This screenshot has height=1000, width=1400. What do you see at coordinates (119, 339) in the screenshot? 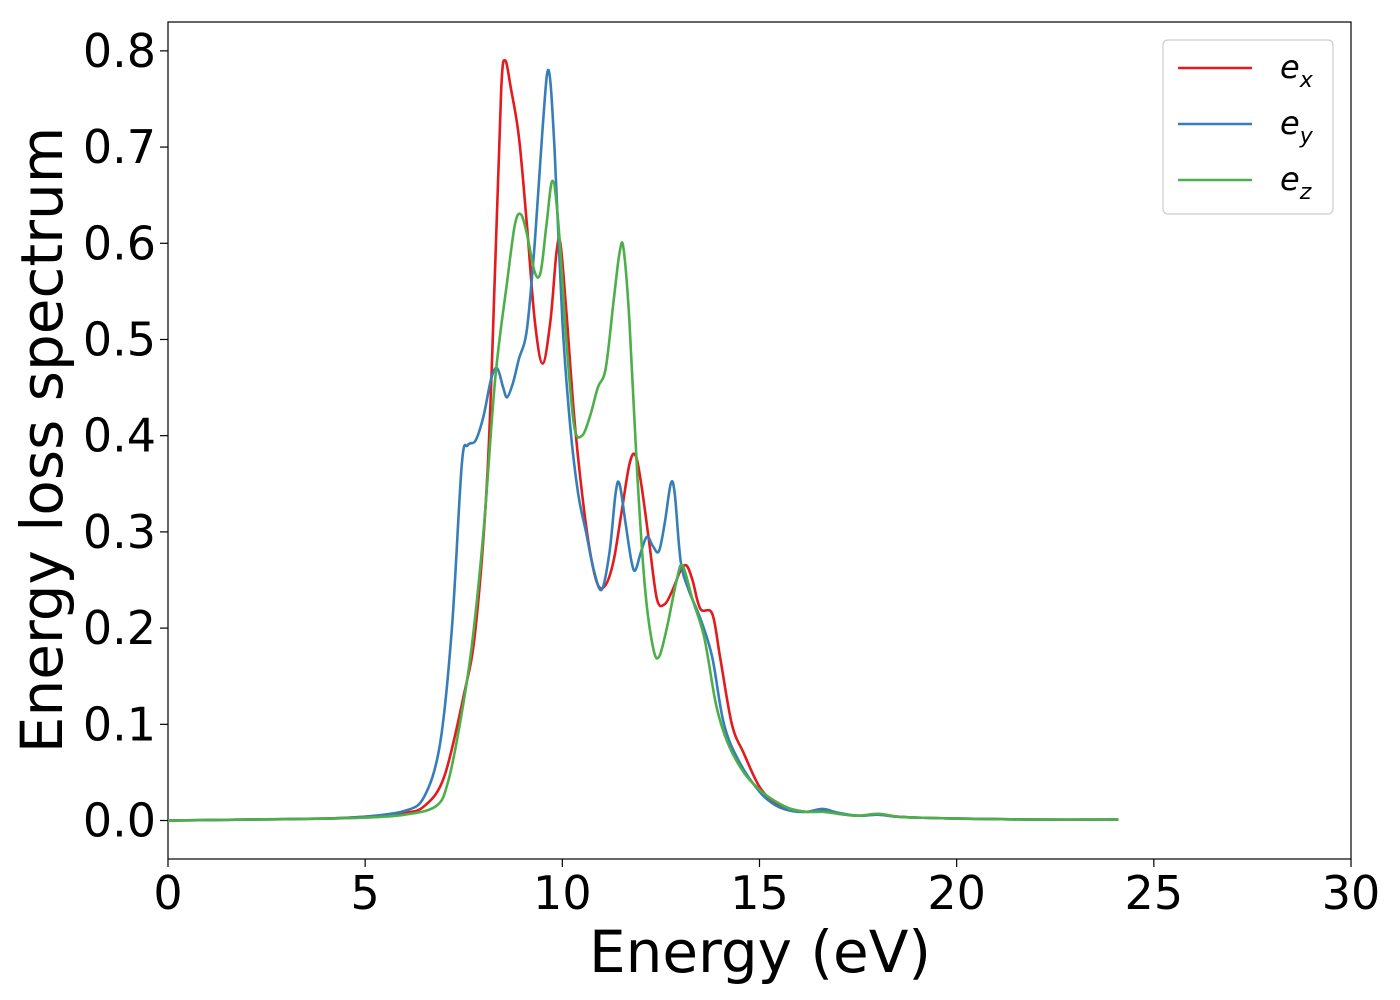
I see `y-tick-label: 0.5` at bounding box center [119, 339].